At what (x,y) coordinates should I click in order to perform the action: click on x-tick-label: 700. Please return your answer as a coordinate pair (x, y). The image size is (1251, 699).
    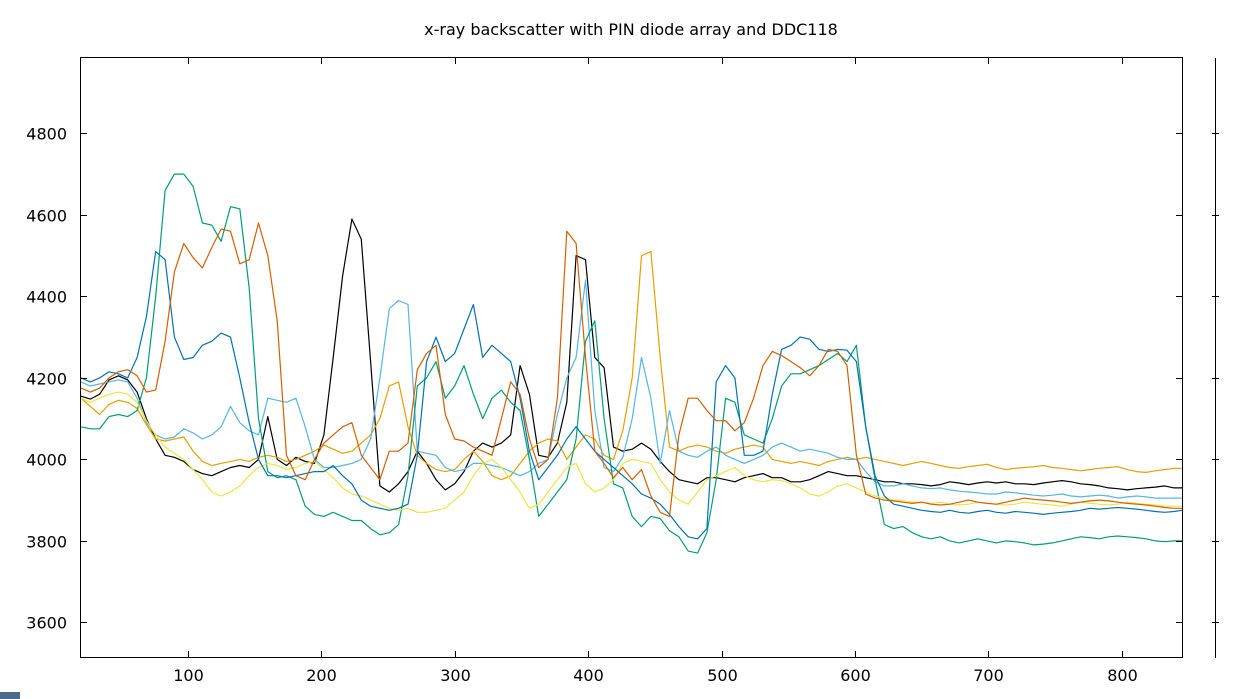
    Looking at the image, I should click on (988, 675).